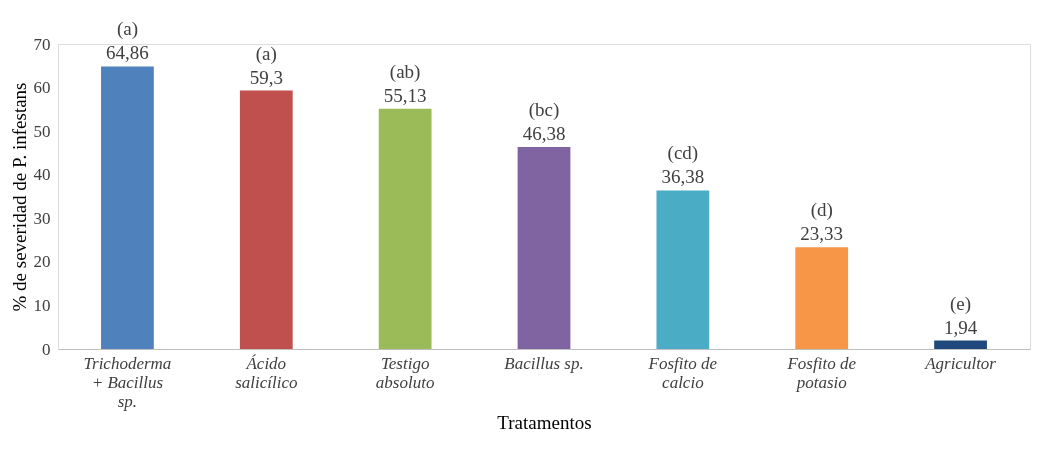  I want to click on y-tick-label: 0, so click(46, 349).